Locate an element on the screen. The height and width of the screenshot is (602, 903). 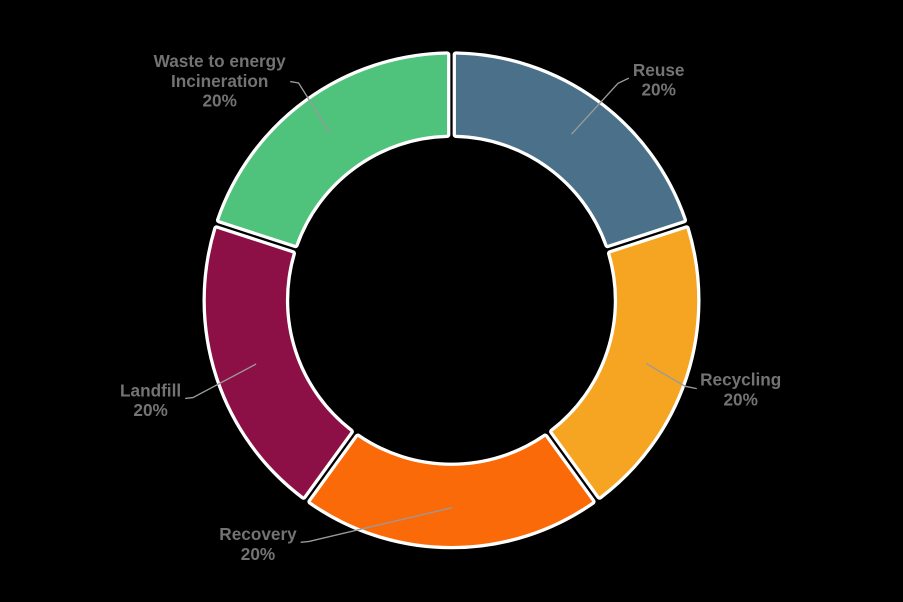
svg-text: Reuse is located at coordinates (659, 70).